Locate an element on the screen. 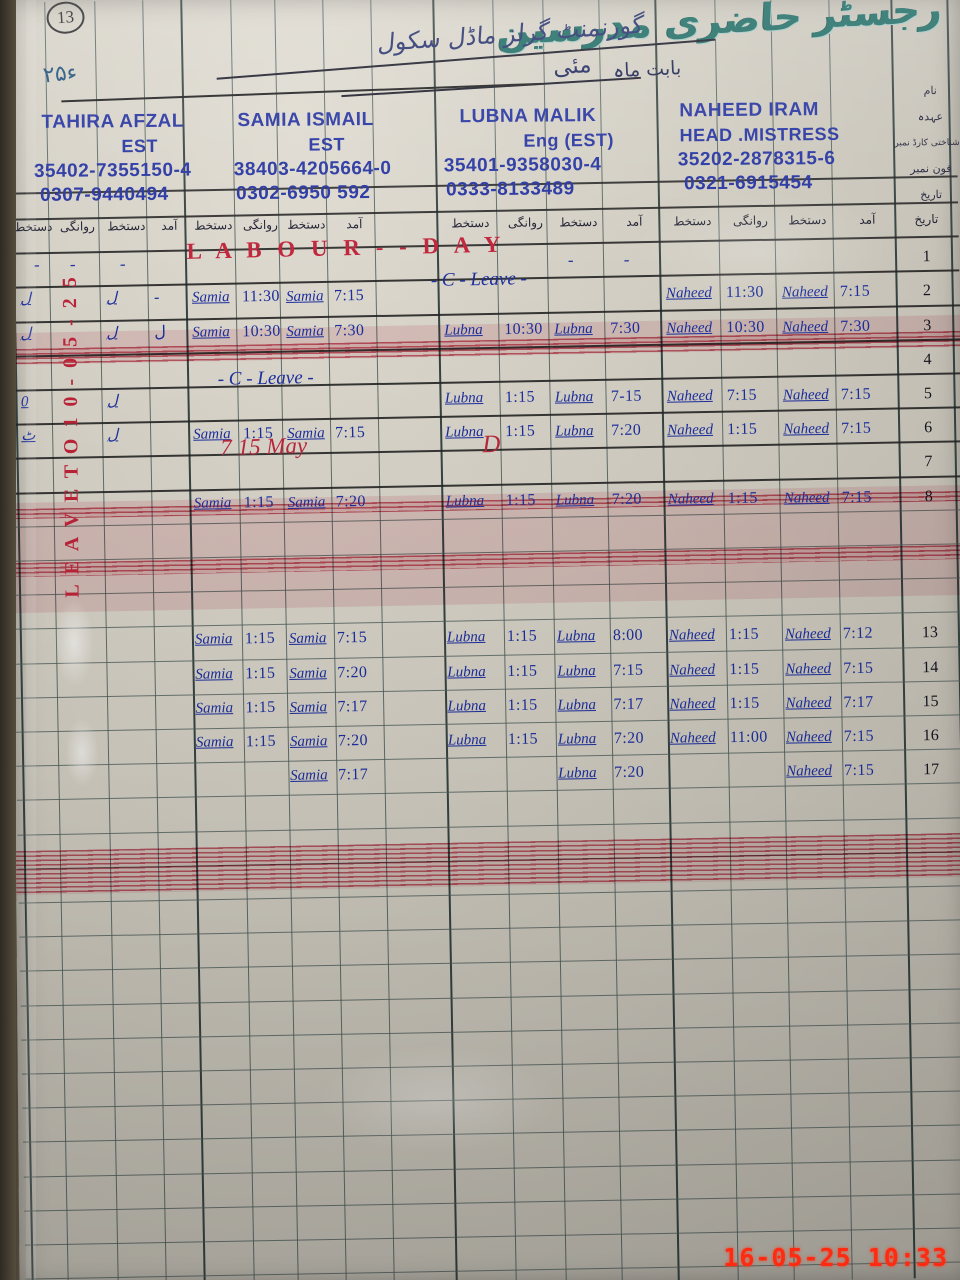  row-label-date: تاریخ is located at coordinates (931, 195).